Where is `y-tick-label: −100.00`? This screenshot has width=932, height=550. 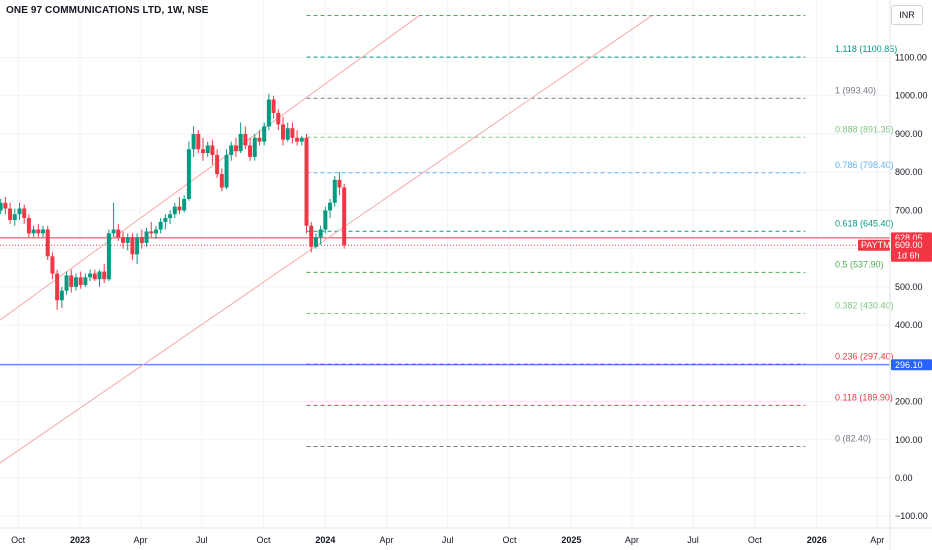 y-tick-label: −100.00 is located at coordinates (911, 516).